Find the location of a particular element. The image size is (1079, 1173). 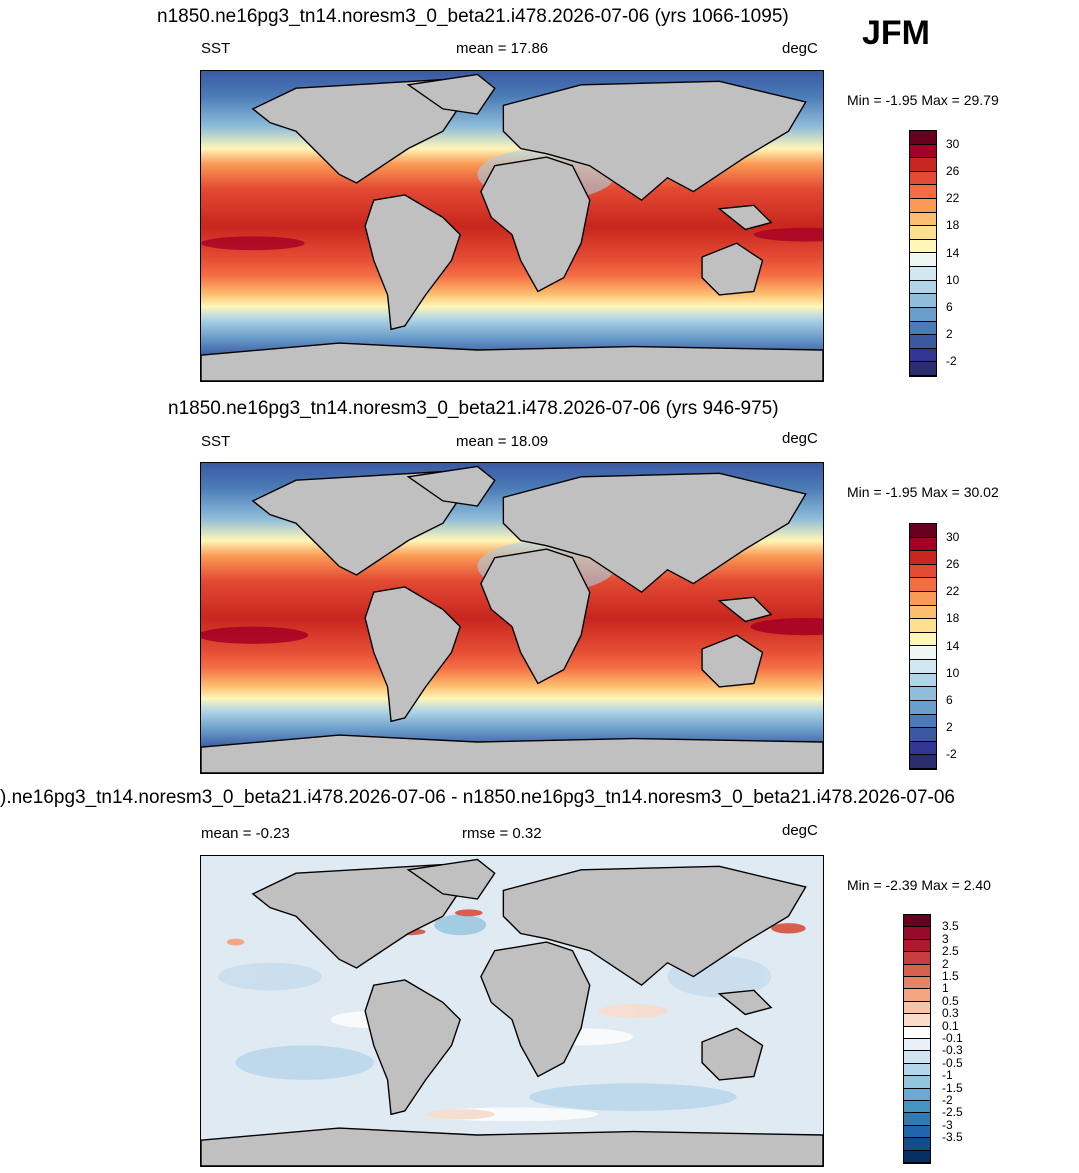

panel-2-colorbar-tick-label: 18 is located at coordinates (953, 618).